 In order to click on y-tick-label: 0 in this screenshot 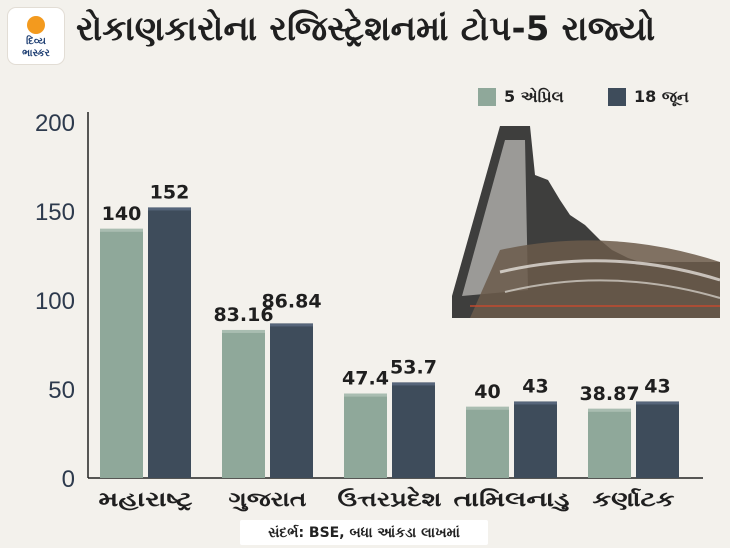, I will do `click(68, 479)`.